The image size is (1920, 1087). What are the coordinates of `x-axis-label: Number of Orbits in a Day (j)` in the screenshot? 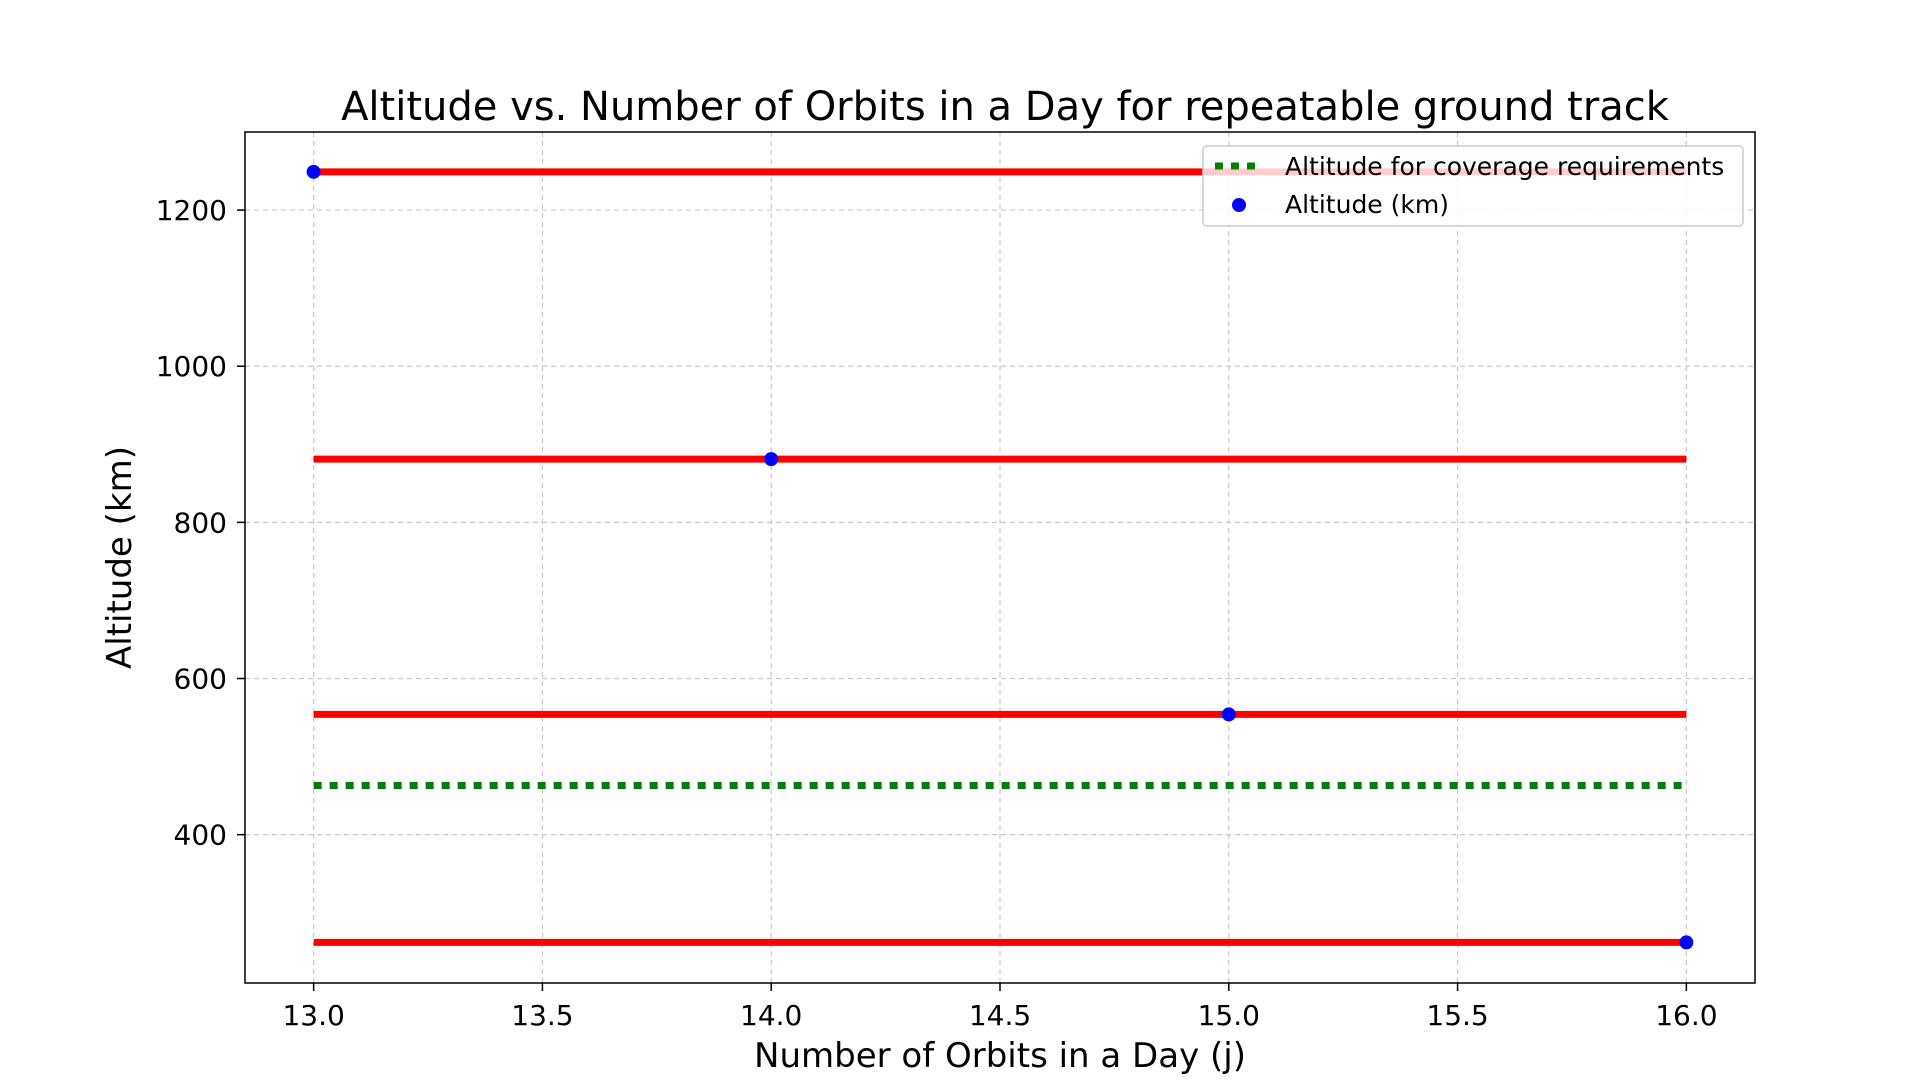 It's located at (1000, 1056).